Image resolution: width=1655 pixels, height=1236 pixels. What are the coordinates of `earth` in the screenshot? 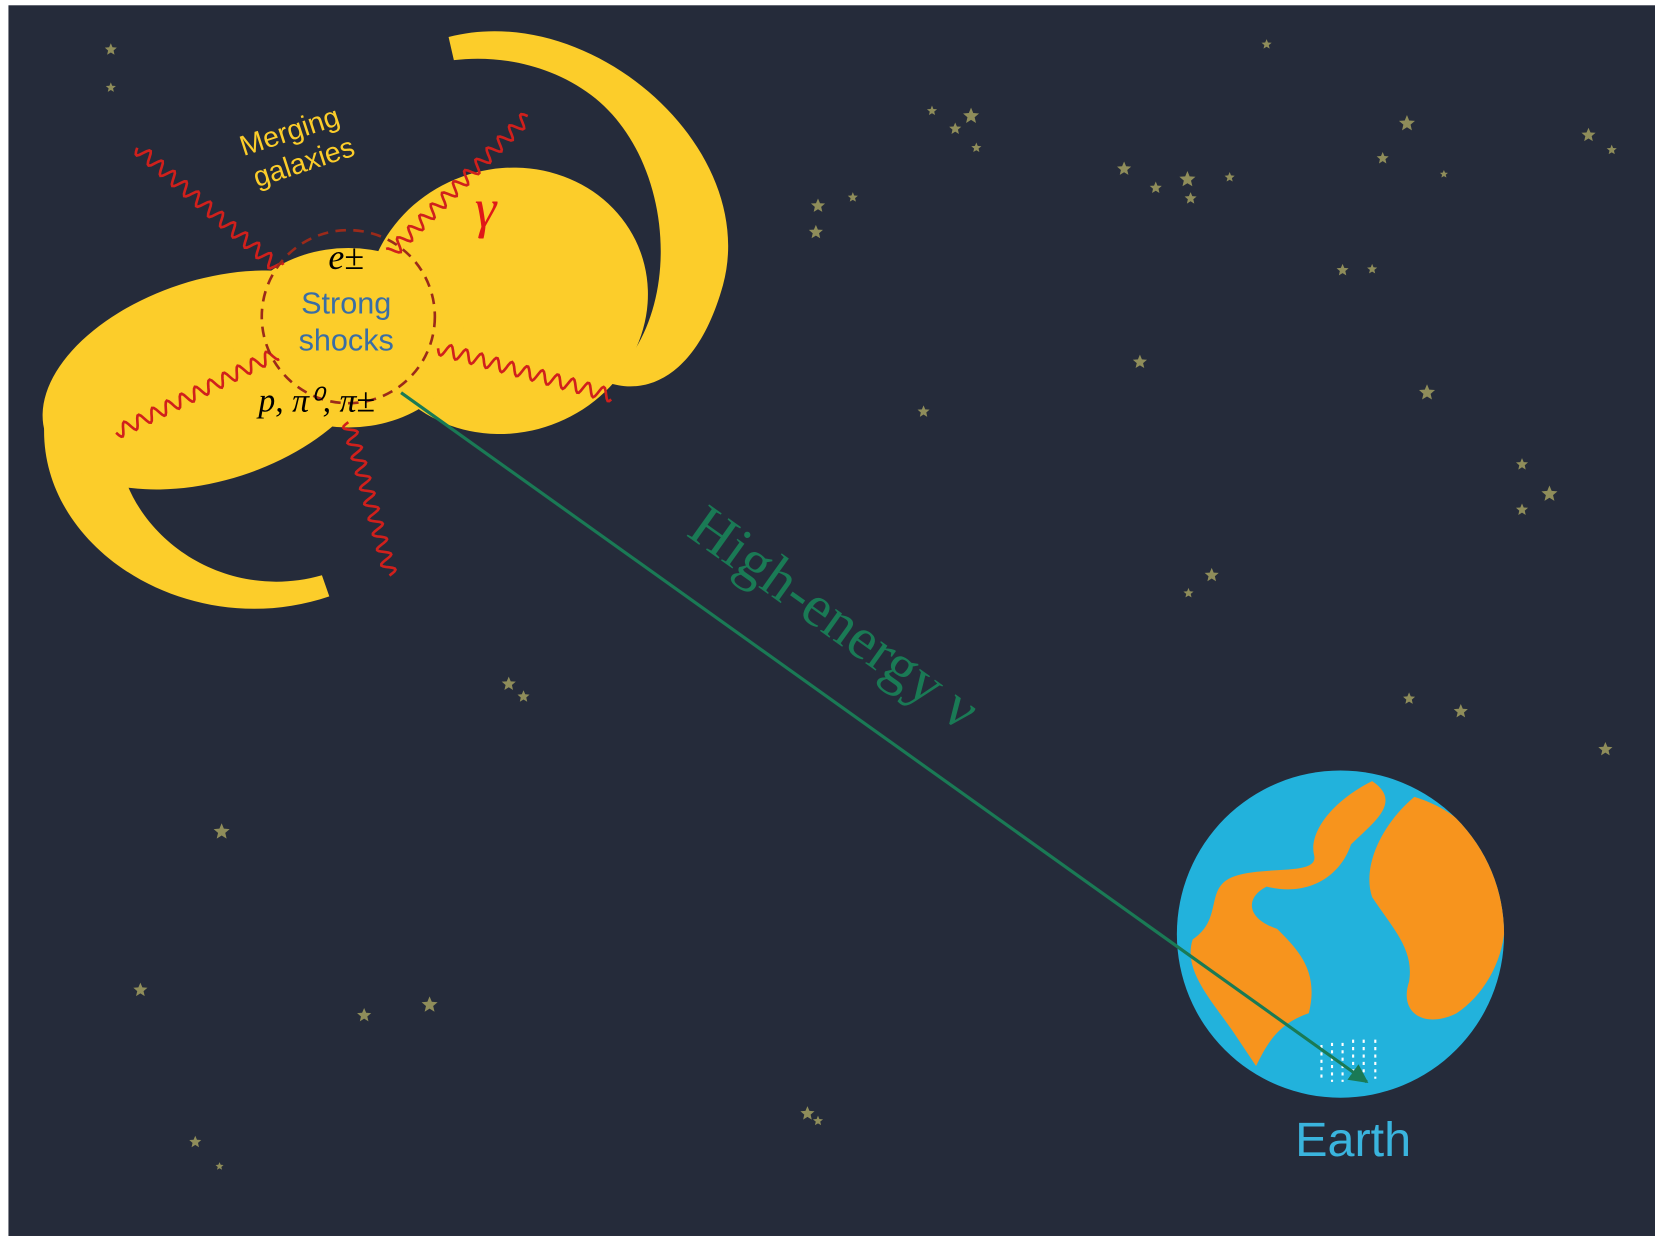 It's located at (1340, 934).